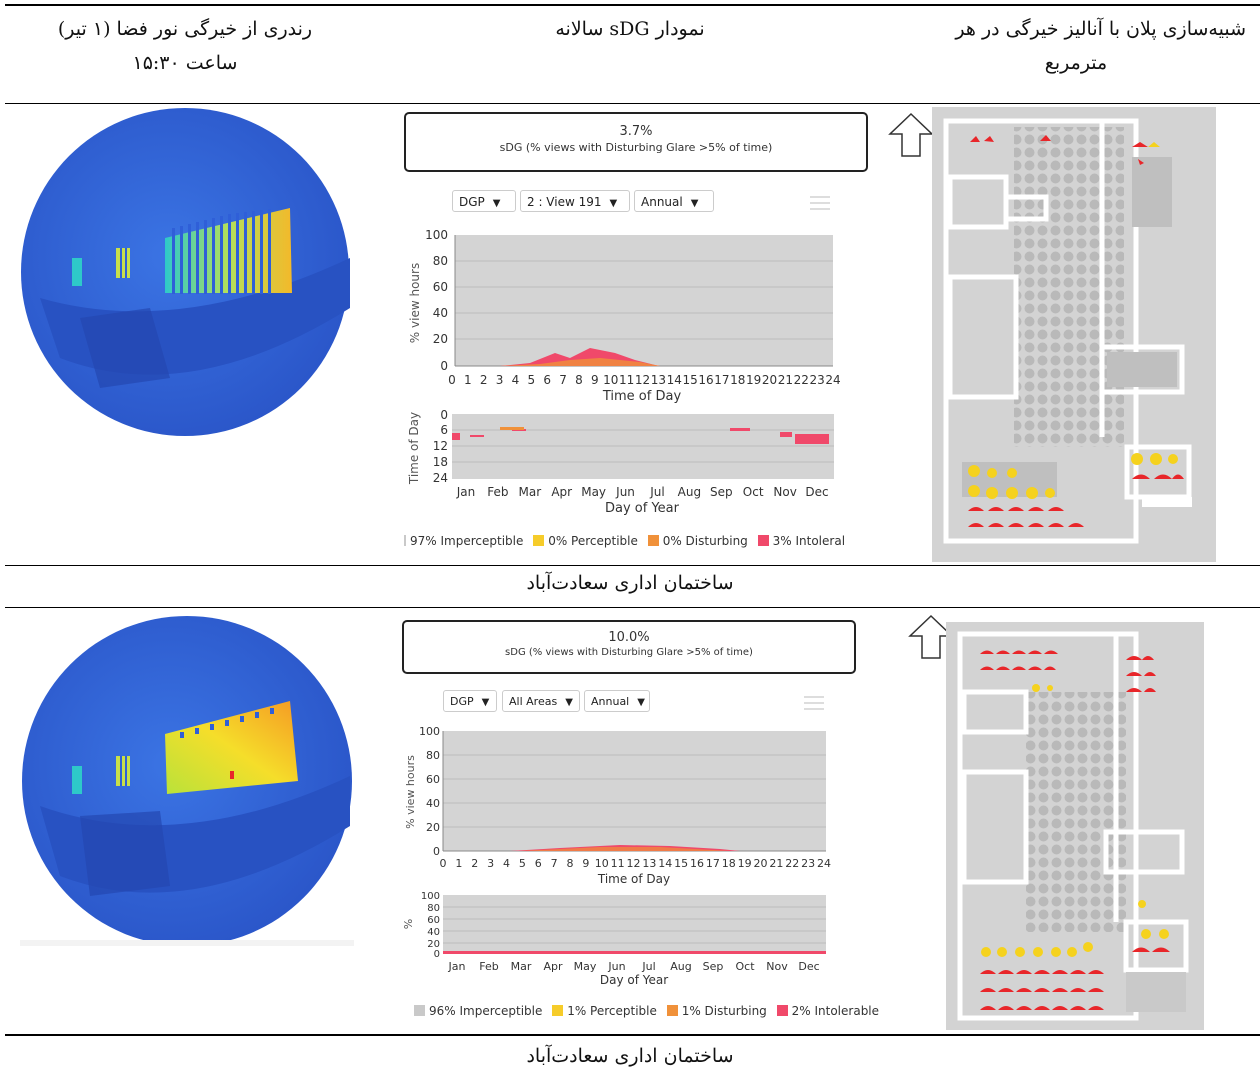 This screenshot has width=1260, height=1079. I want to click on legend-item: 96% Imperceptible, so click(486, 1011).